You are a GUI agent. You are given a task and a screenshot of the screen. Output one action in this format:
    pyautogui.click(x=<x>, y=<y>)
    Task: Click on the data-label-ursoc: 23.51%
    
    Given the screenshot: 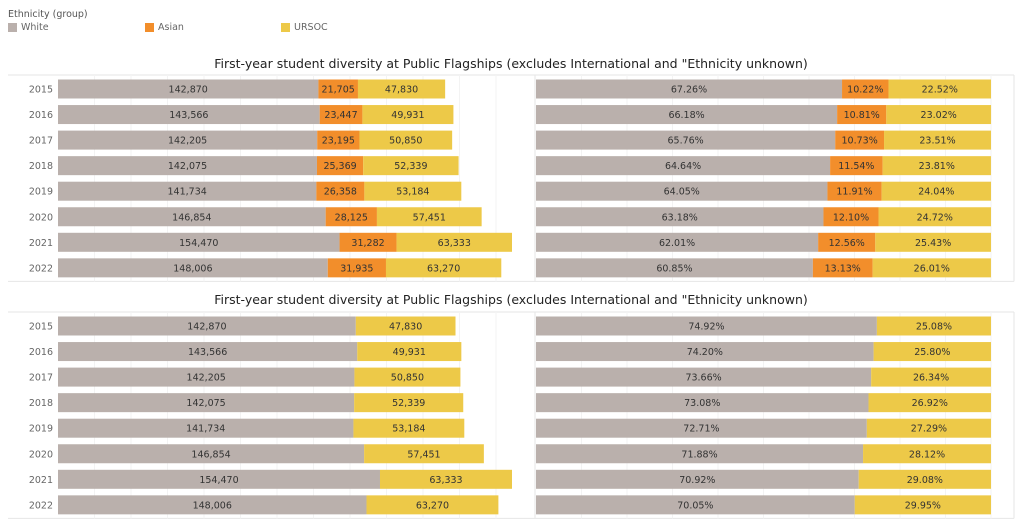 What is the action you would take?
    pyautogui.click(x=937, y=141)
    